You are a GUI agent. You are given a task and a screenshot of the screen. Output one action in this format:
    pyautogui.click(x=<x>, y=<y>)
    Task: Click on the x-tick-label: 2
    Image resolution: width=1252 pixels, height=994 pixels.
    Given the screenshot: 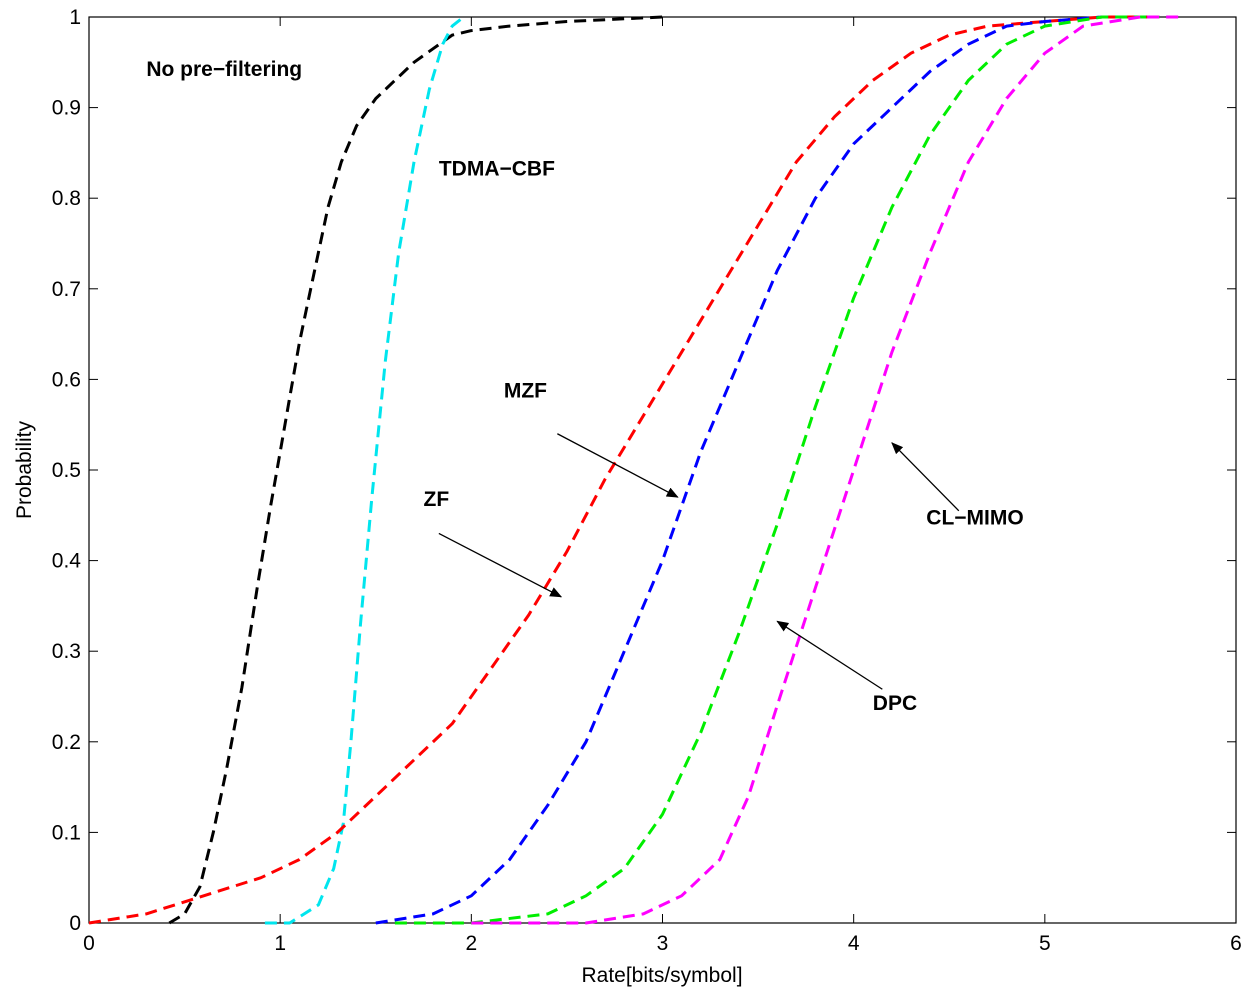 What is the action you would take?
    pyautogui.click(x=471, y=943)
    